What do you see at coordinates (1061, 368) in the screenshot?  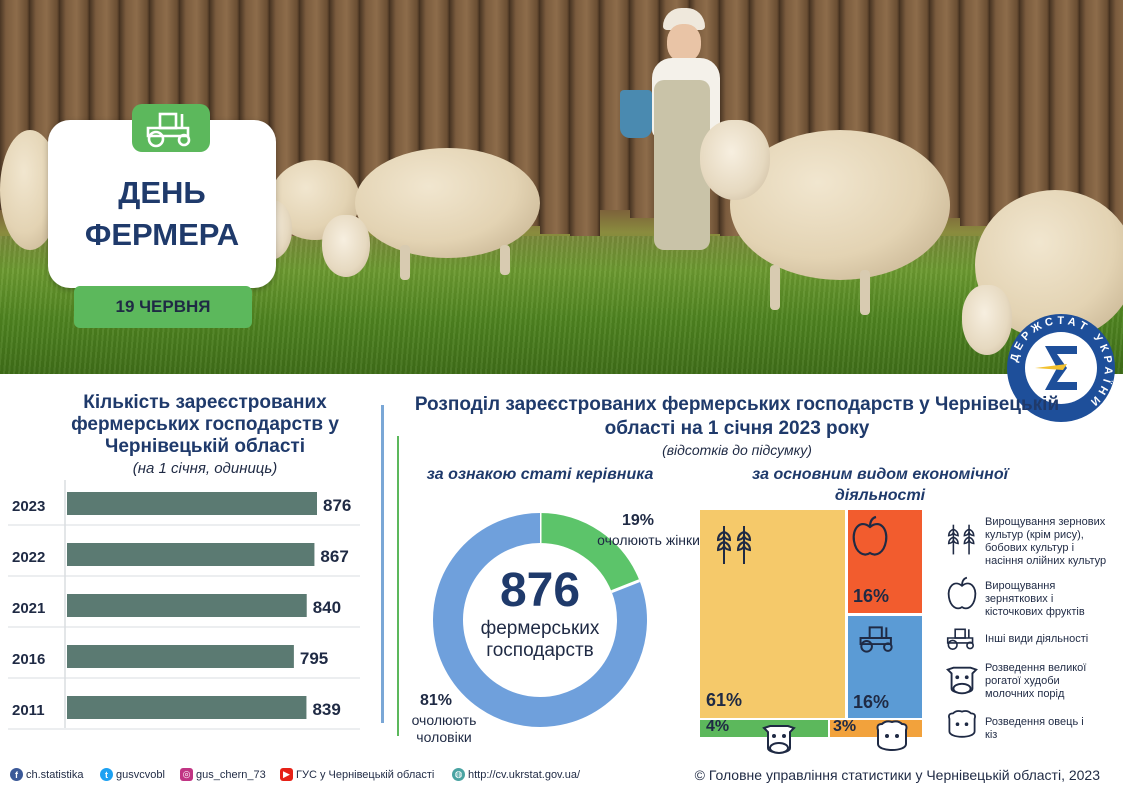 I see `derzhstat-logo: ДЕРЖСТАТ УКРАЇНИ` at bounding box center [1061, 368].